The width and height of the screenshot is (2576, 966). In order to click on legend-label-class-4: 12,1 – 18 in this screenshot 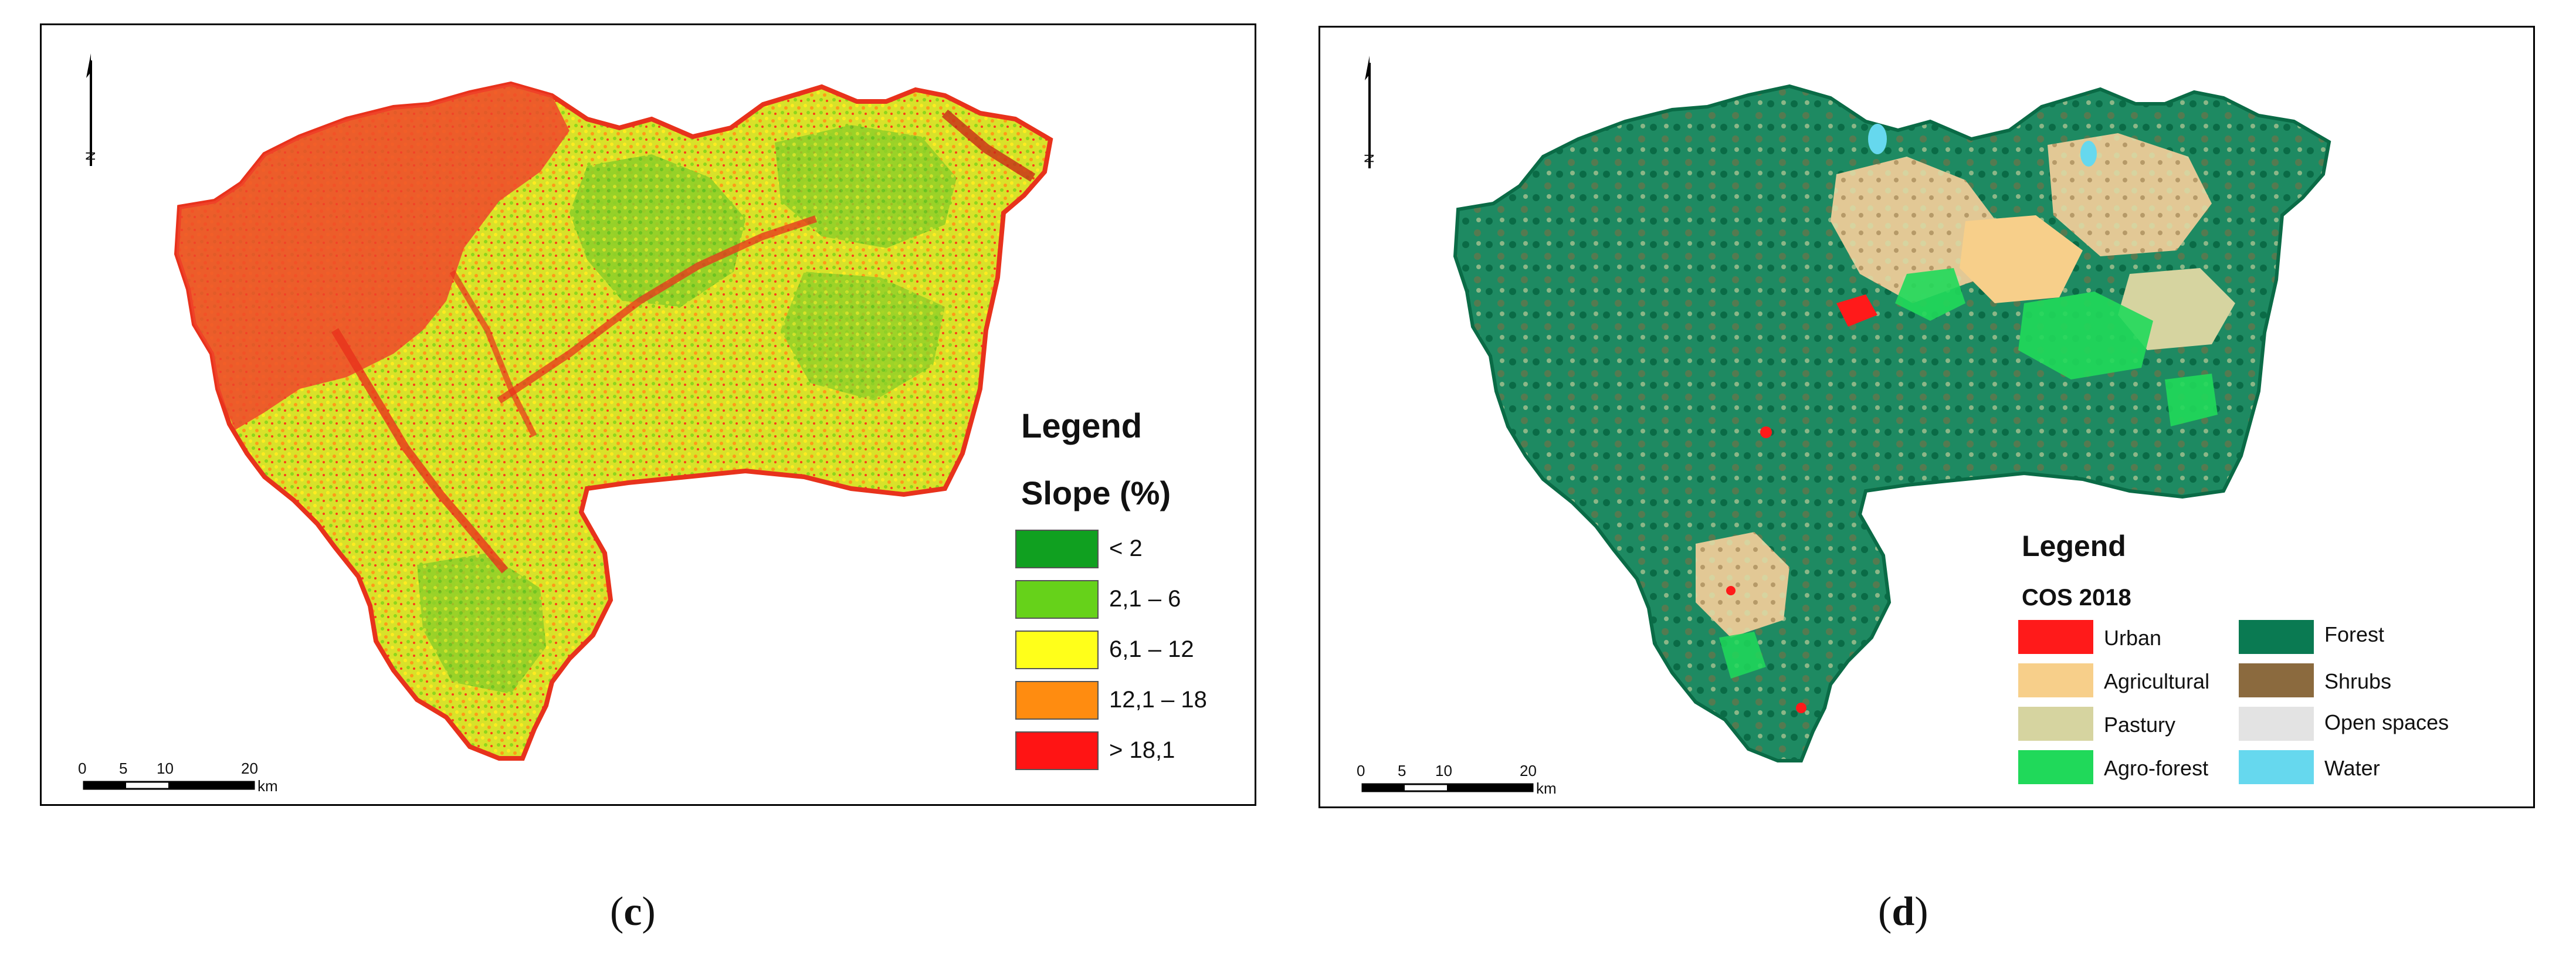, I will do `click(1158, 700)`.